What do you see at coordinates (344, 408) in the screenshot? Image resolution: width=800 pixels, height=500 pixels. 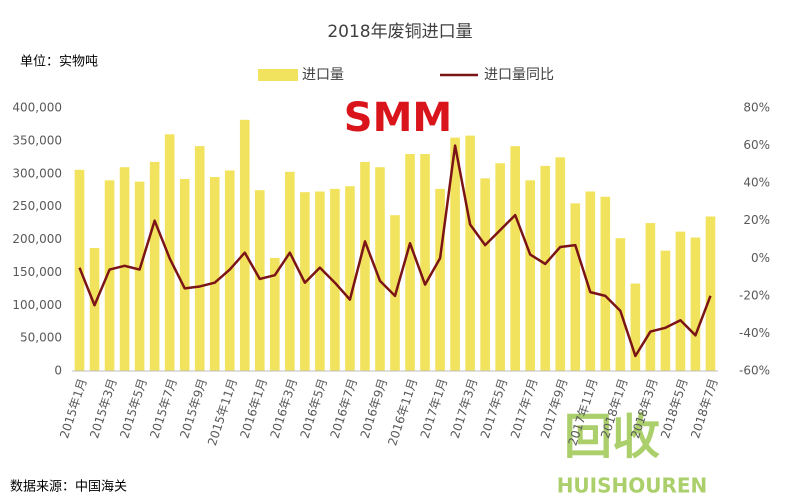 I see `x-tick-label: 2016年7月` at bounding box center [344, 408].